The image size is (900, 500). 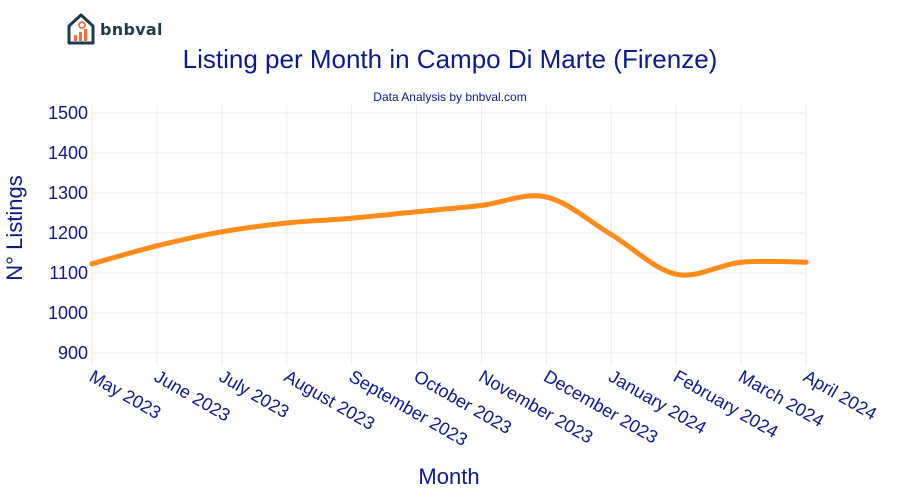 What do you see at coordinates (450, 97) in the screenshot?
I see `chart-subtitle: Data Analysis by bnbval.com` at bounding box center [450, 97].